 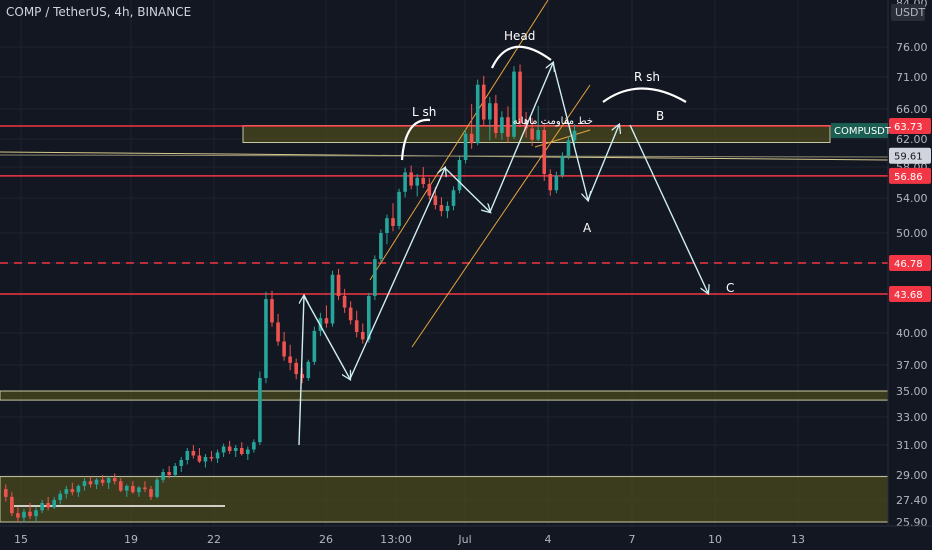 What do you see at coordinates (444, 499) in the screenshot?
I see `zone-lower-zone` at bounding box center [444, 499].